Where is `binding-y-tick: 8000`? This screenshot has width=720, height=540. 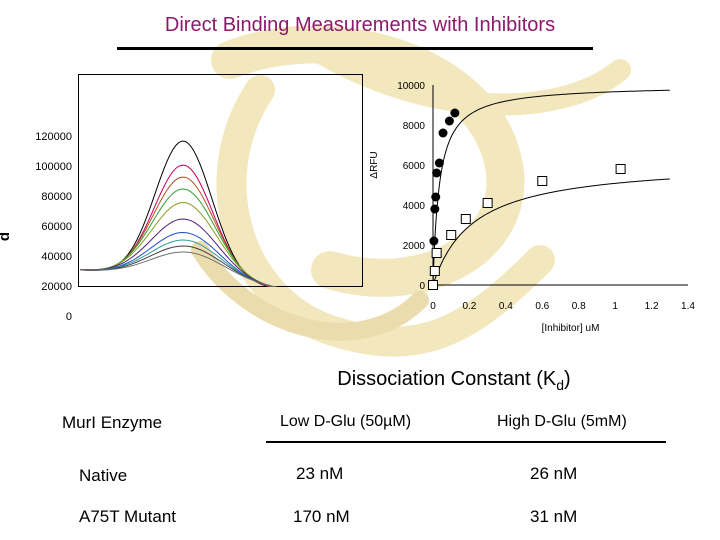 binding-y-tick: 8000 is located at coordinates (414, 126).